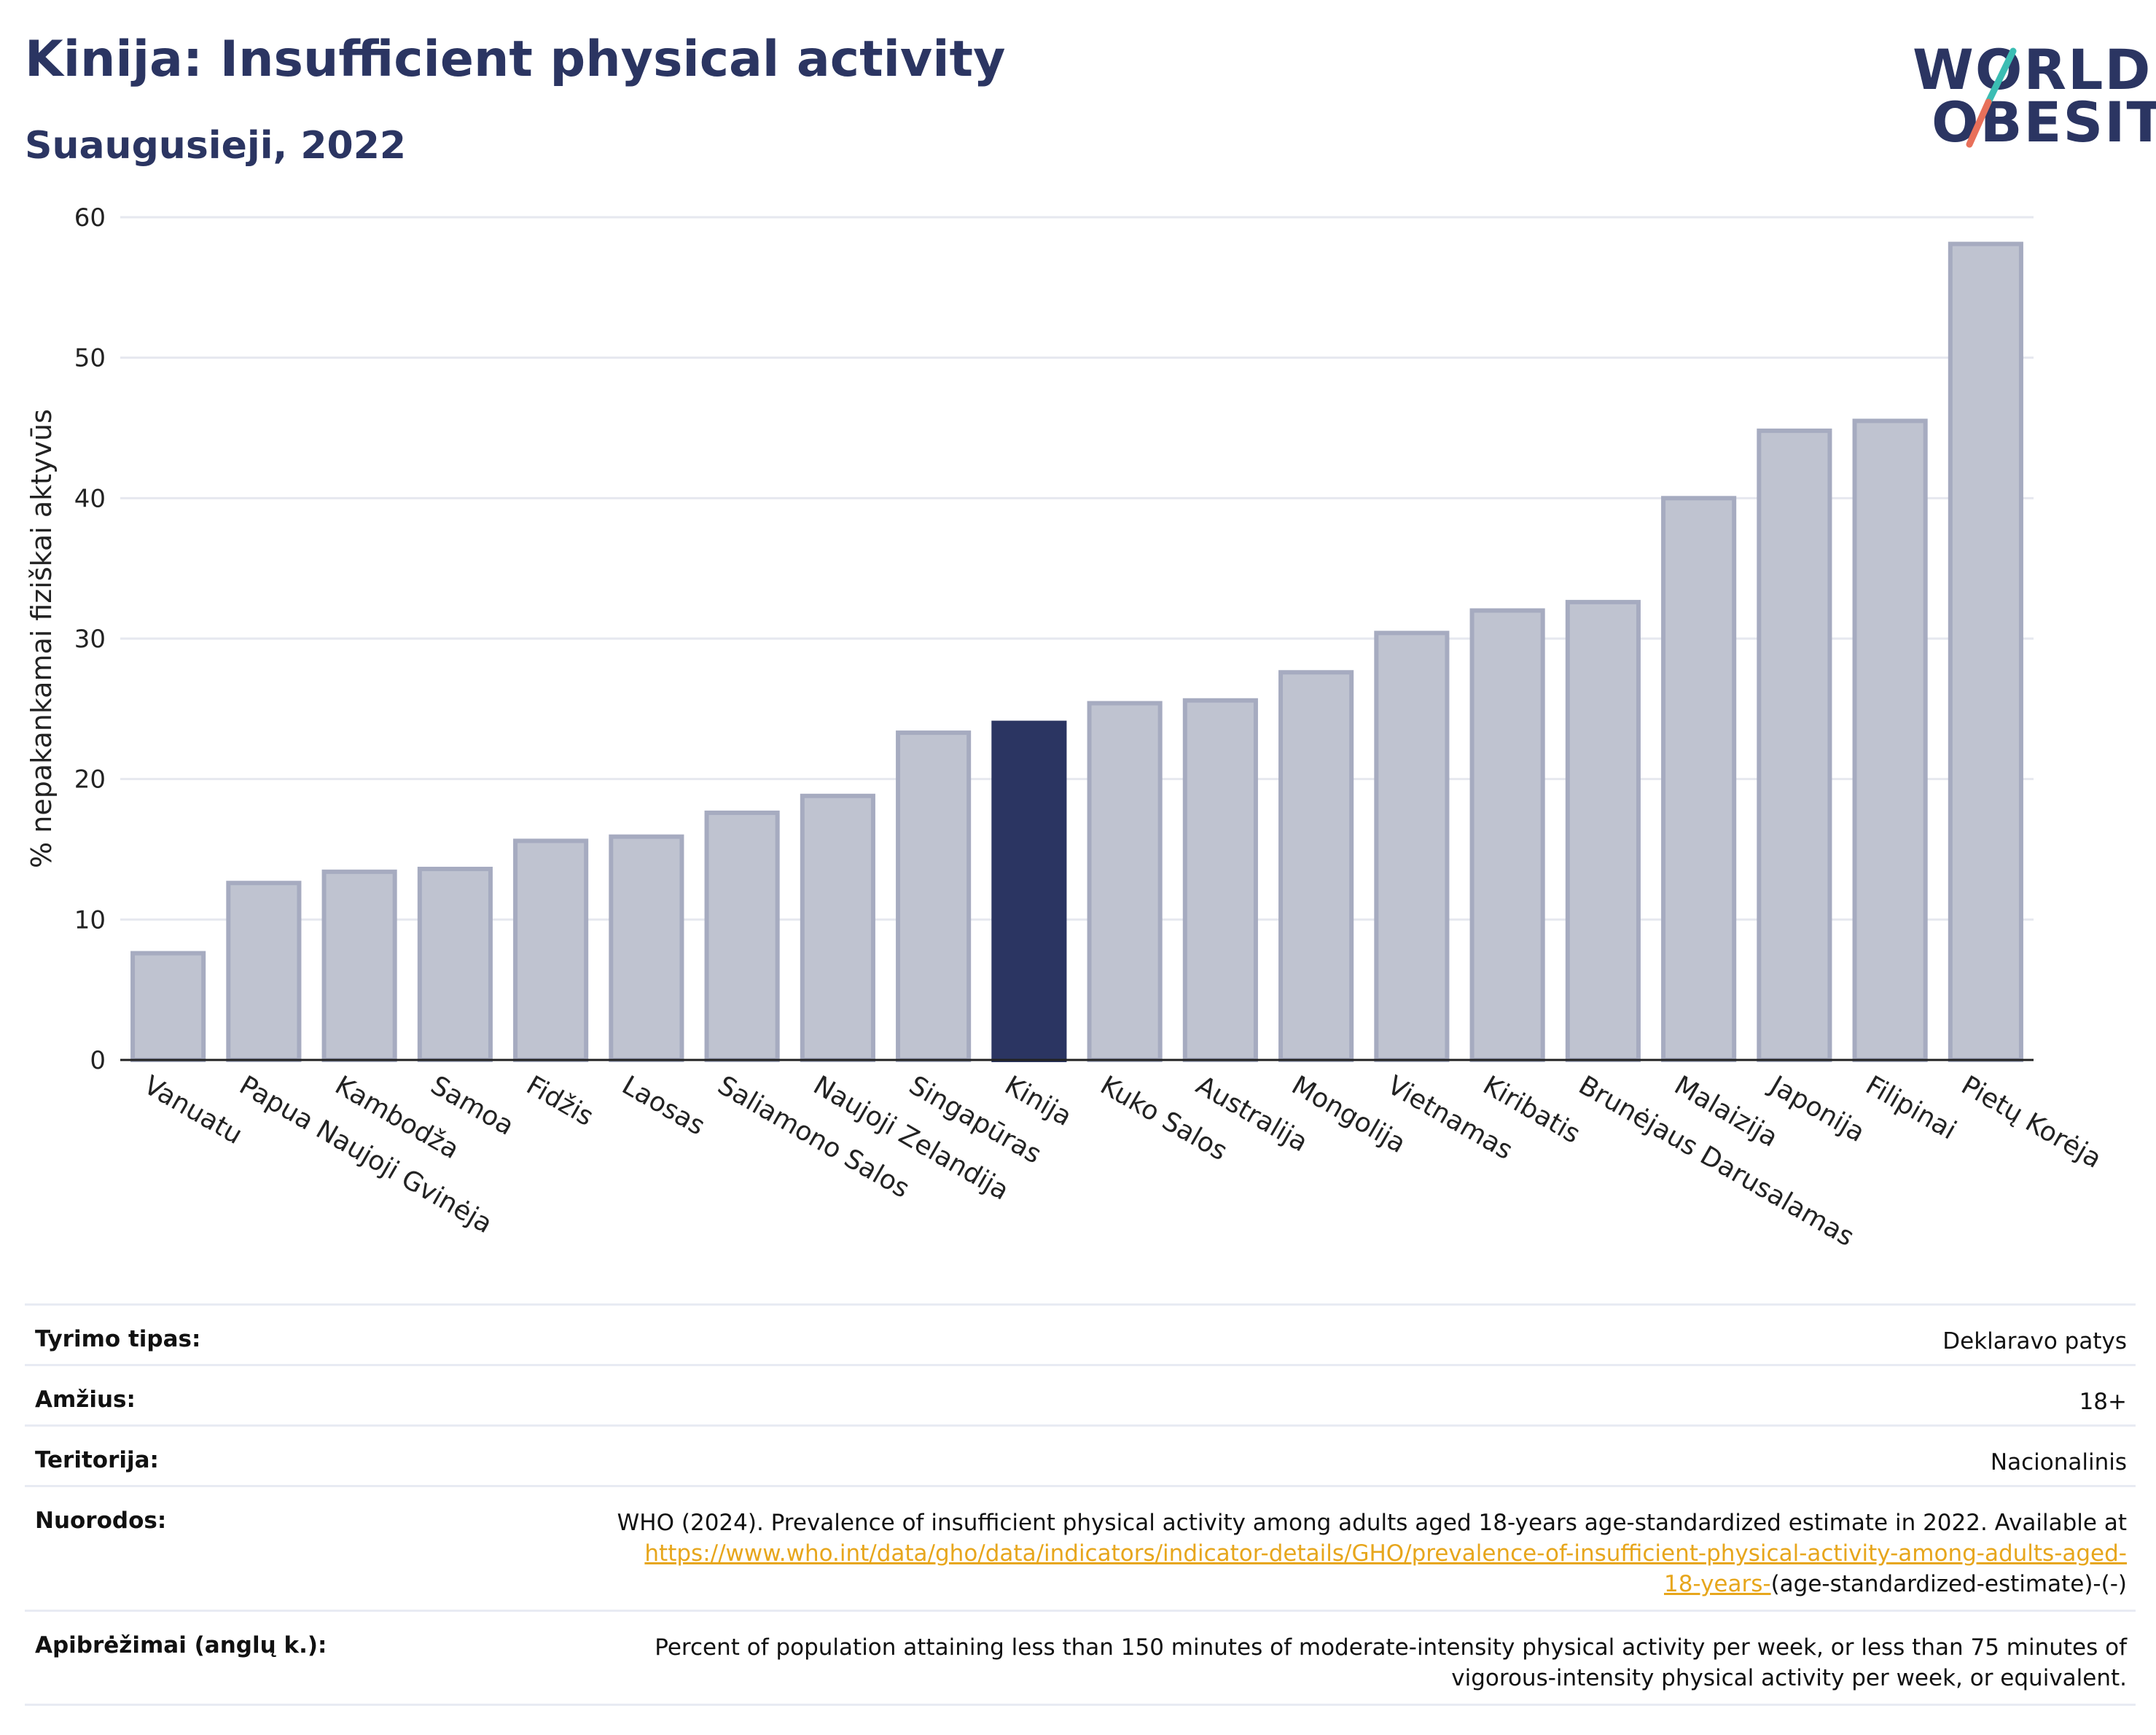 The image size is (2156, 1735). I want to click on world-obesity-logo: WORLD OBESITY, so click(2029, 91).